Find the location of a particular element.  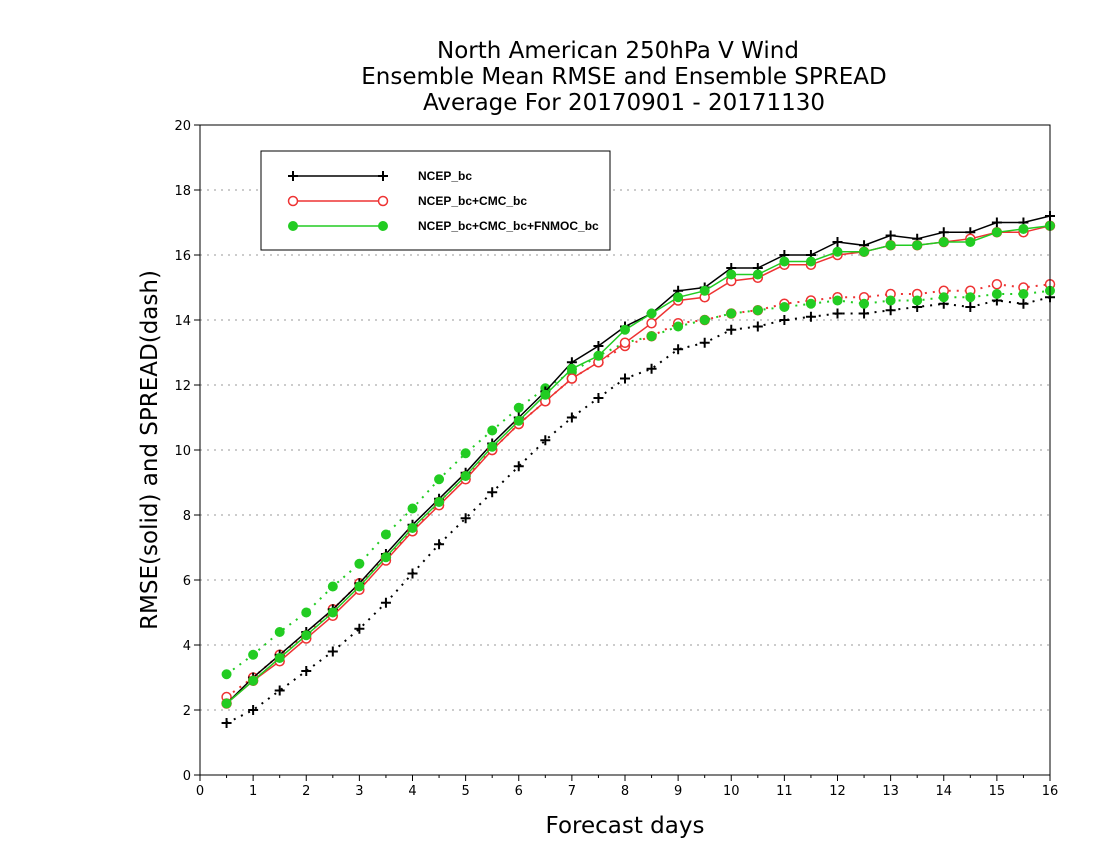

y-tick-label: 4 is located at coordinates (187, 646).